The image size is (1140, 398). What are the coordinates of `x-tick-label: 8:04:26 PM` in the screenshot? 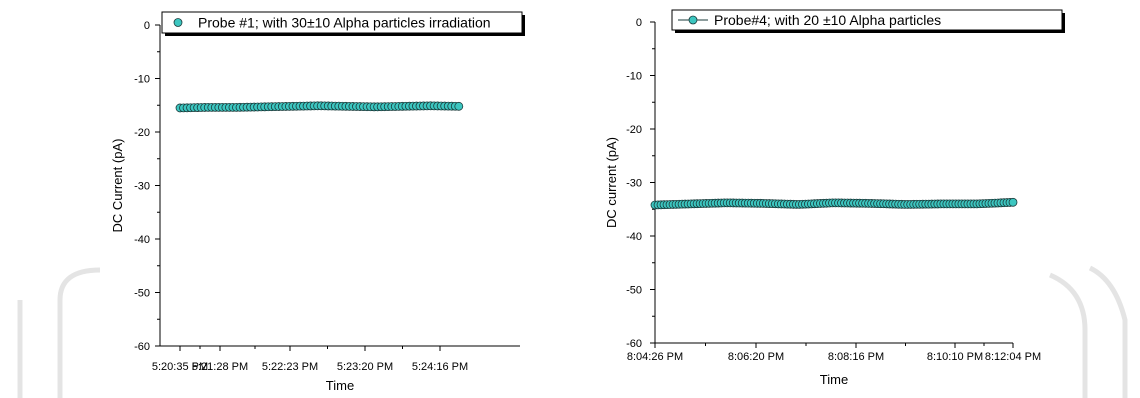 It's located at (655, 357).